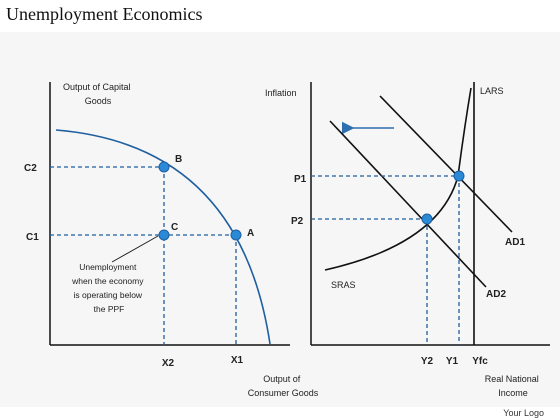 Image resolution: width=560 pixels, height=420 pixels. What do you see at coordinates (108, 295) in the screenshot?
I see `annotation-line3: is operating below` at bounding box center [108, 295].